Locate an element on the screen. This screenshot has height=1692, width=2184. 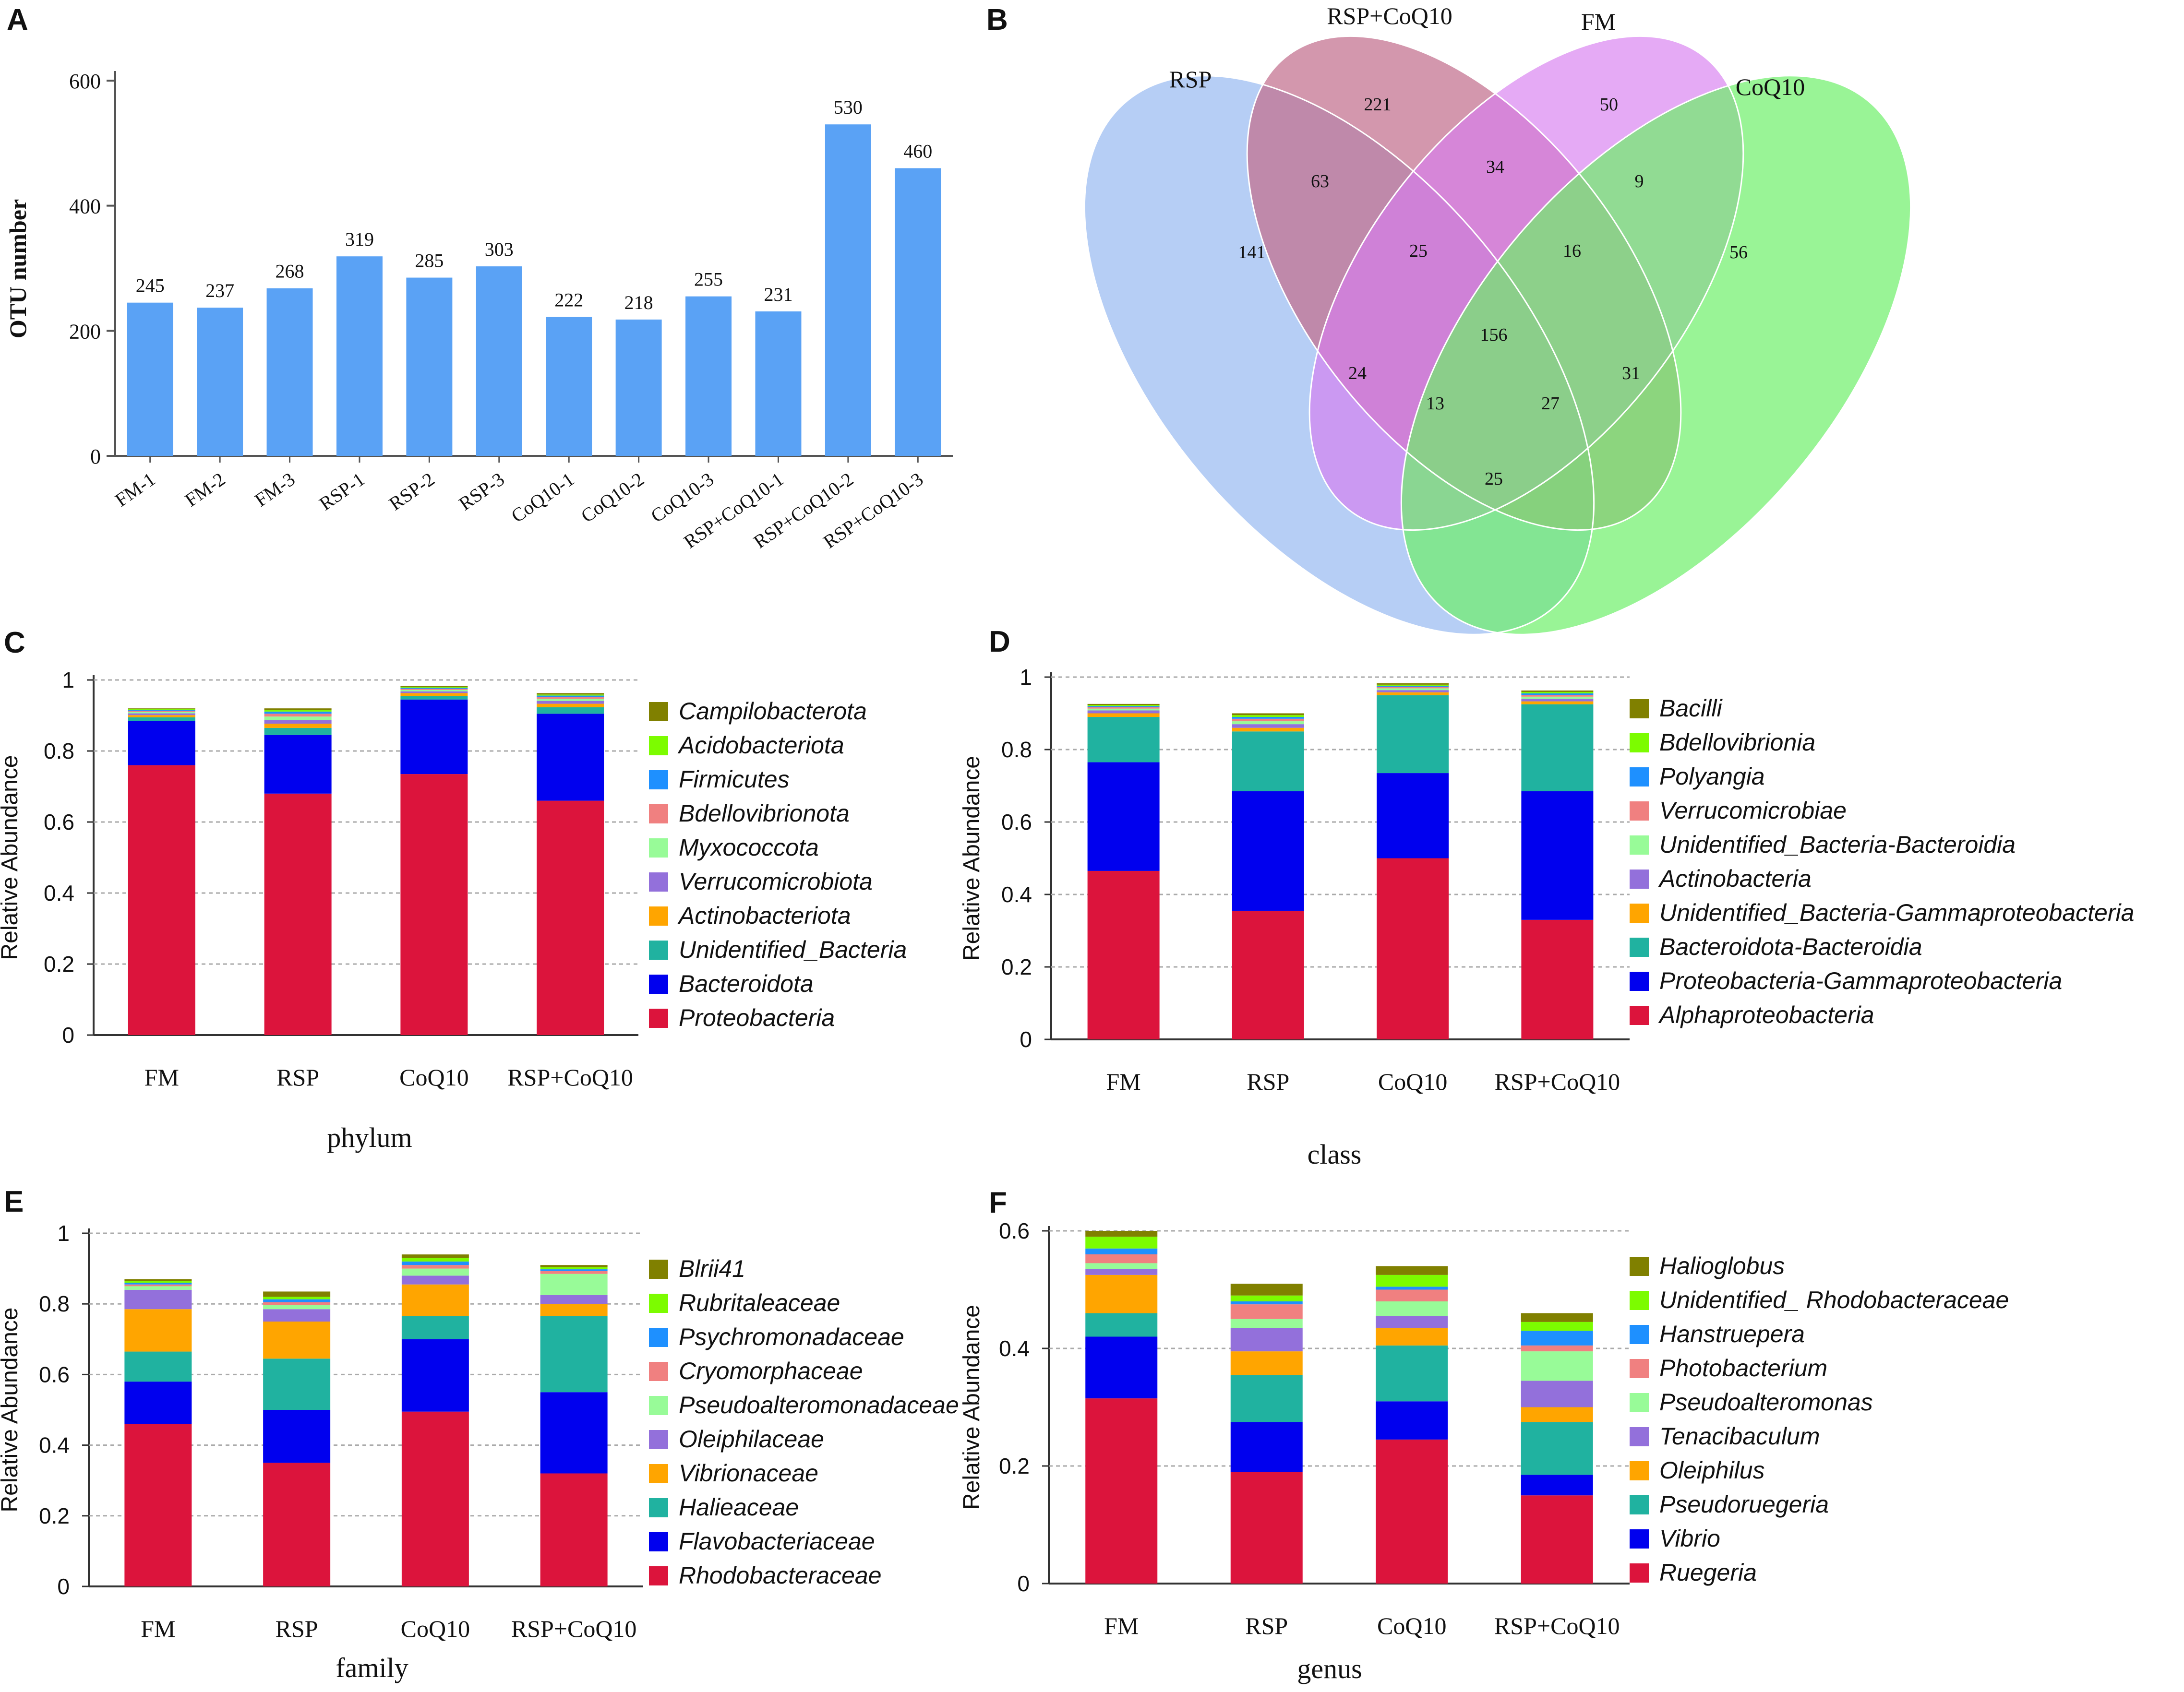
legend-label: Oleiphilaceae is located at coordinates (751, 1439).